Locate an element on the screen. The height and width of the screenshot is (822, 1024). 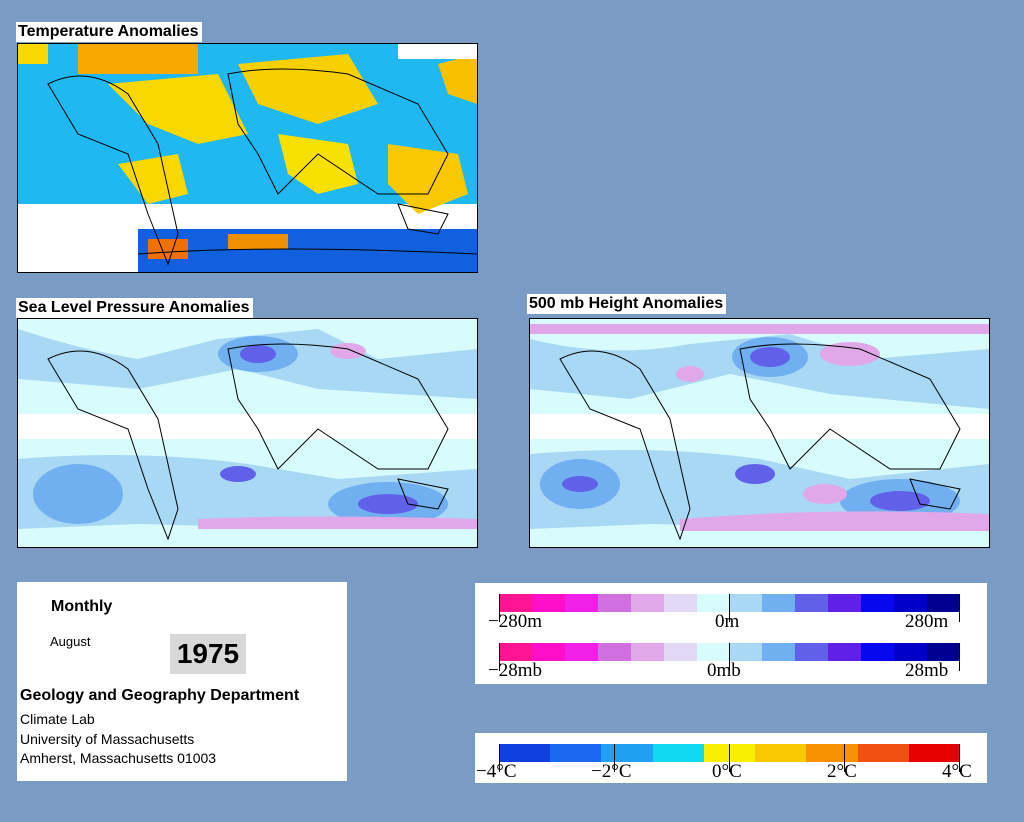
pressure-color-bar is located at coordinates (729, 652).